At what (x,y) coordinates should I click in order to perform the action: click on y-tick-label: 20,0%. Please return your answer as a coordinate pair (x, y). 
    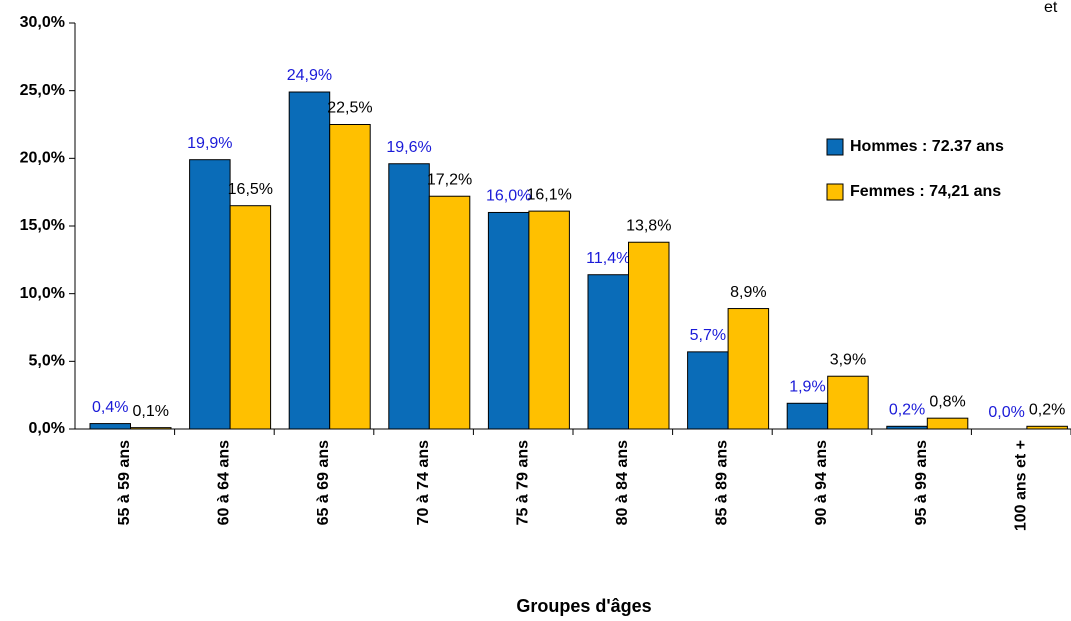
    Looking at the image, I should click on (42, 158).